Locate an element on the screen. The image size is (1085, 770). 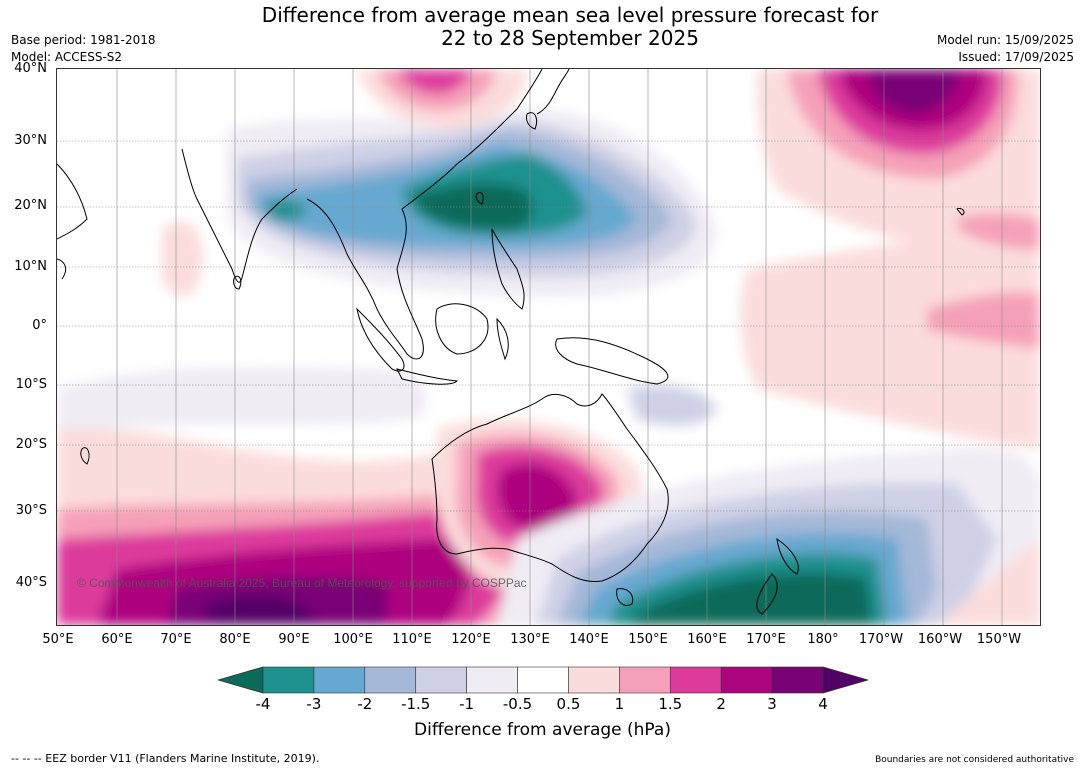
anomaly-southeast-pink is located at coordinates (988, 582).